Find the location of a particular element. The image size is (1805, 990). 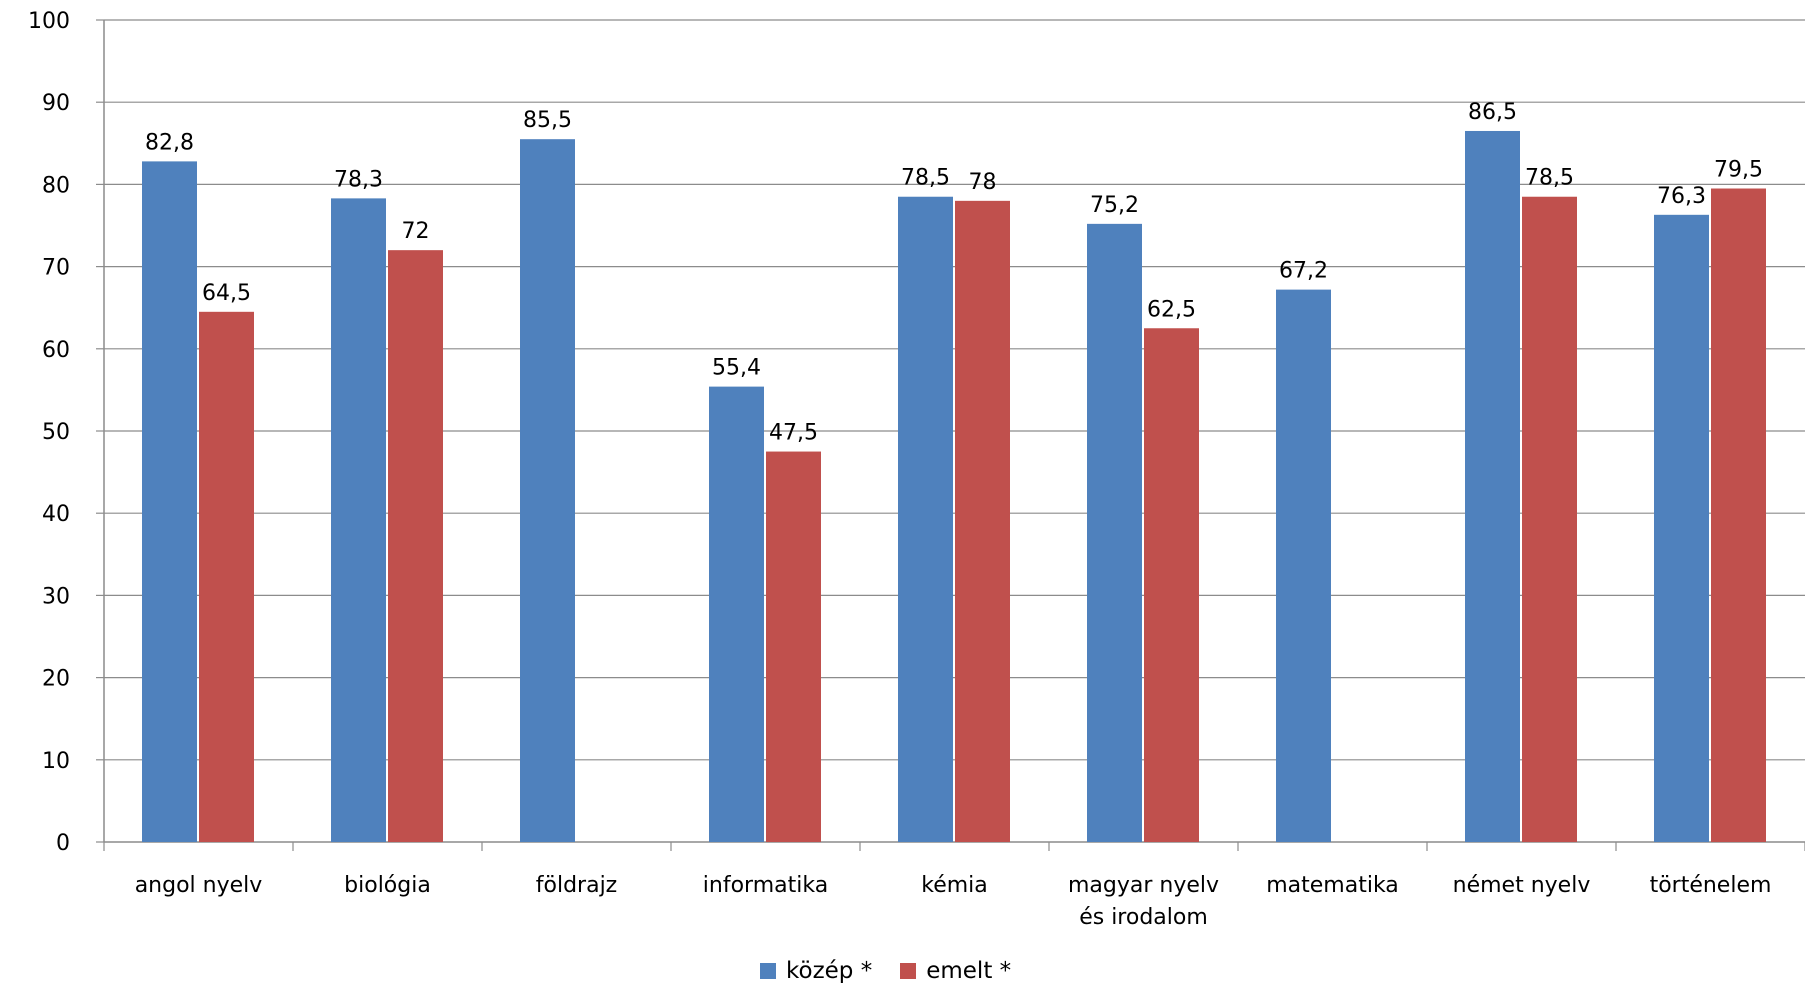

data-label: 47,5 is located at coordinates (793, 433).